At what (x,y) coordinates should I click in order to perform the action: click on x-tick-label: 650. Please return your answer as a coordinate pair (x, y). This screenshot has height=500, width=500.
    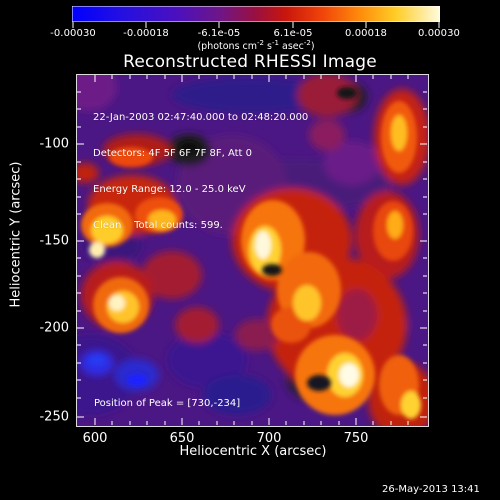
    Looking at the image, I should click on (182, 438).